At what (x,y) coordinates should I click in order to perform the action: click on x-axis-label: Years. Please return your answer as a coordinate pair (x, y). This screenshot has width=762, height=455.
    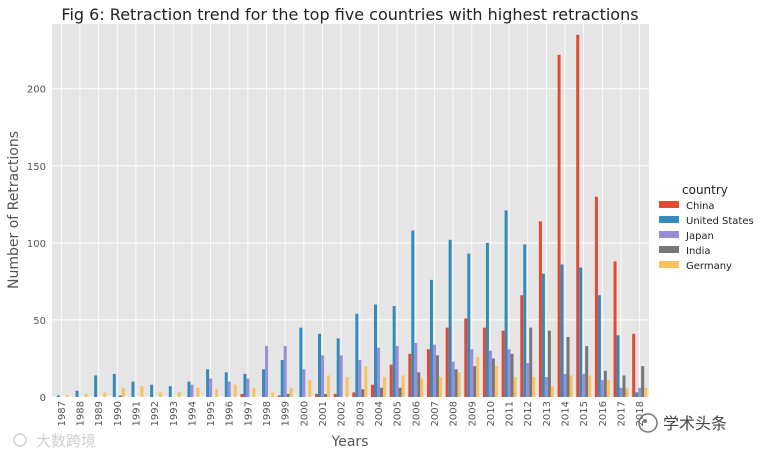
    Looking at the image, I should click on (350, 442).